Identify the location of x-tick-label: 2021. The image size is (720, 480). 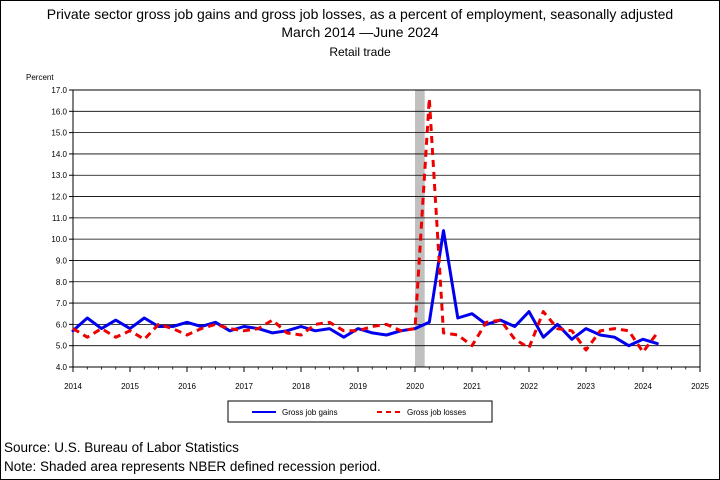
(472, 386).